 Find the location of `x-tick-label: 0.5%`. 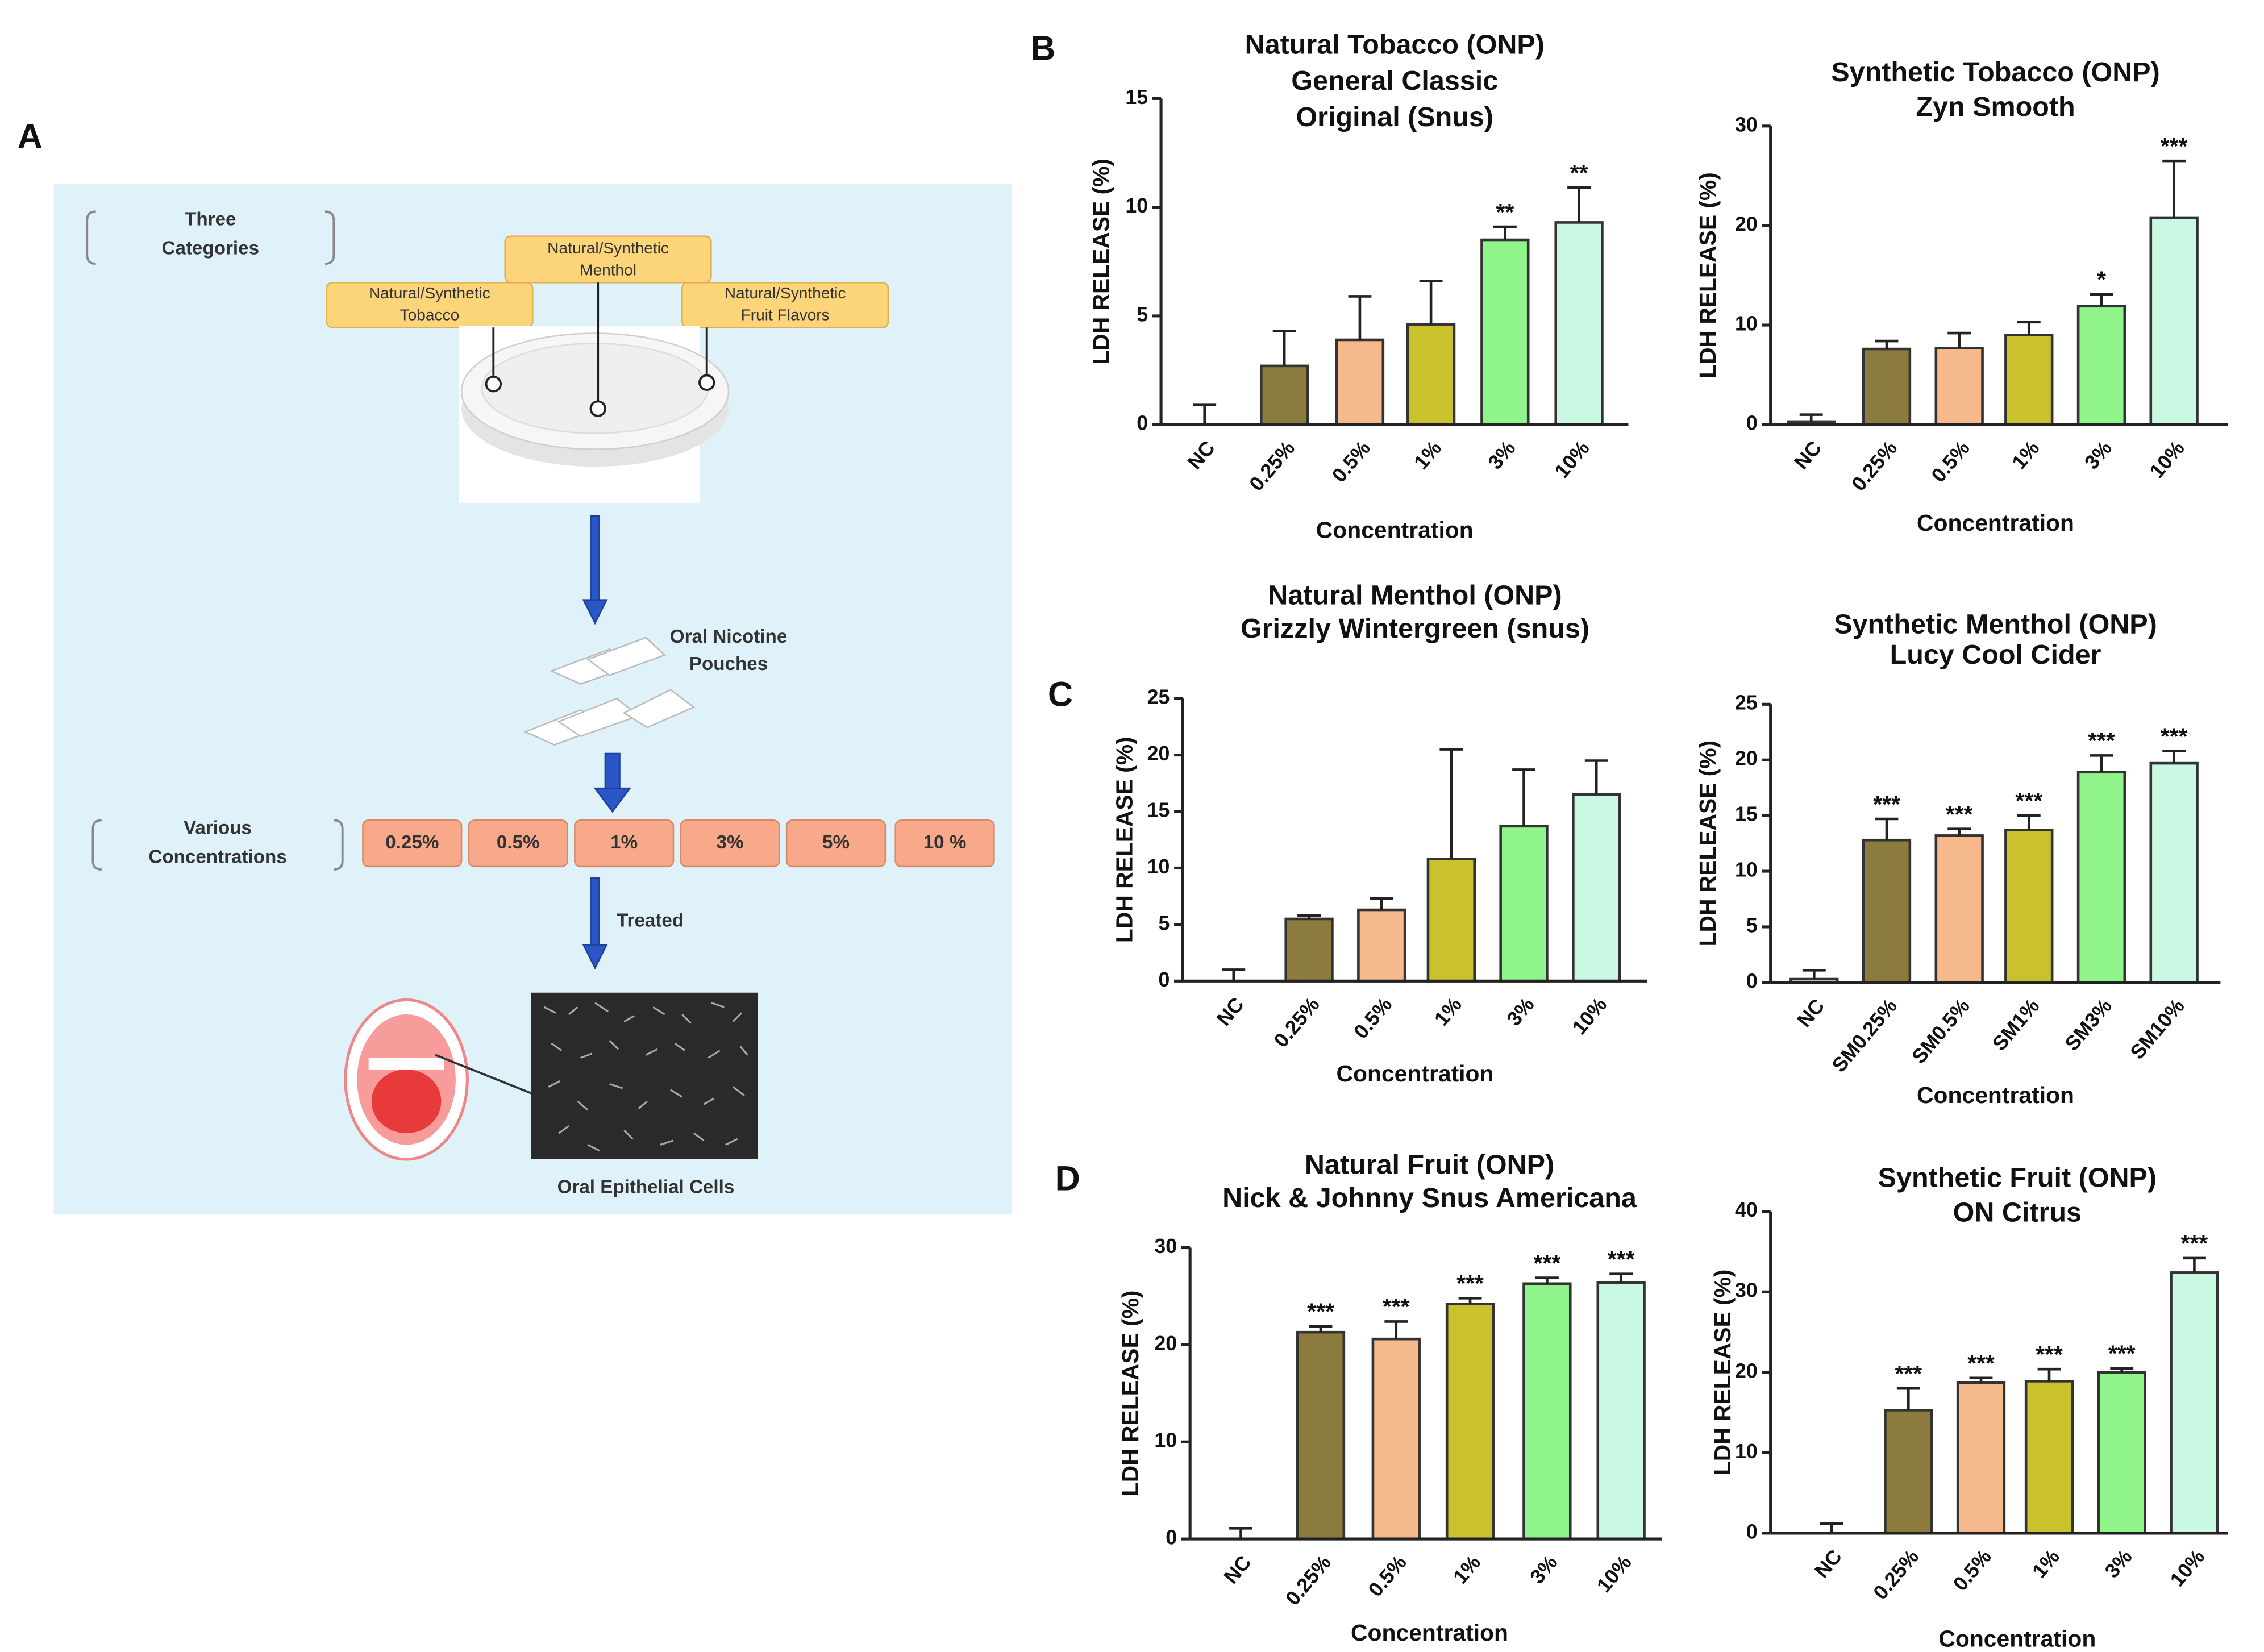

x-tick-label: 0.5% is located at coordinates (1972, 1570).